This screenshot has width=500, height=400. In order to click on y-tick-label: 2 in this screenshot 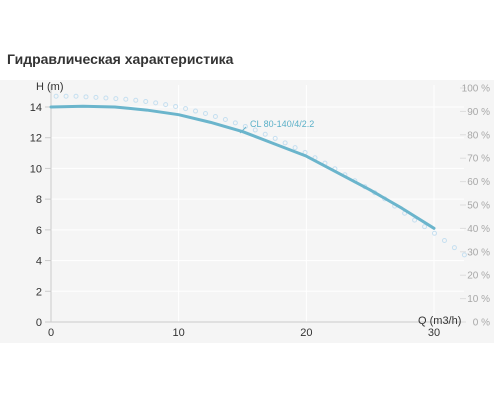, I will do `click(39, 292)`.